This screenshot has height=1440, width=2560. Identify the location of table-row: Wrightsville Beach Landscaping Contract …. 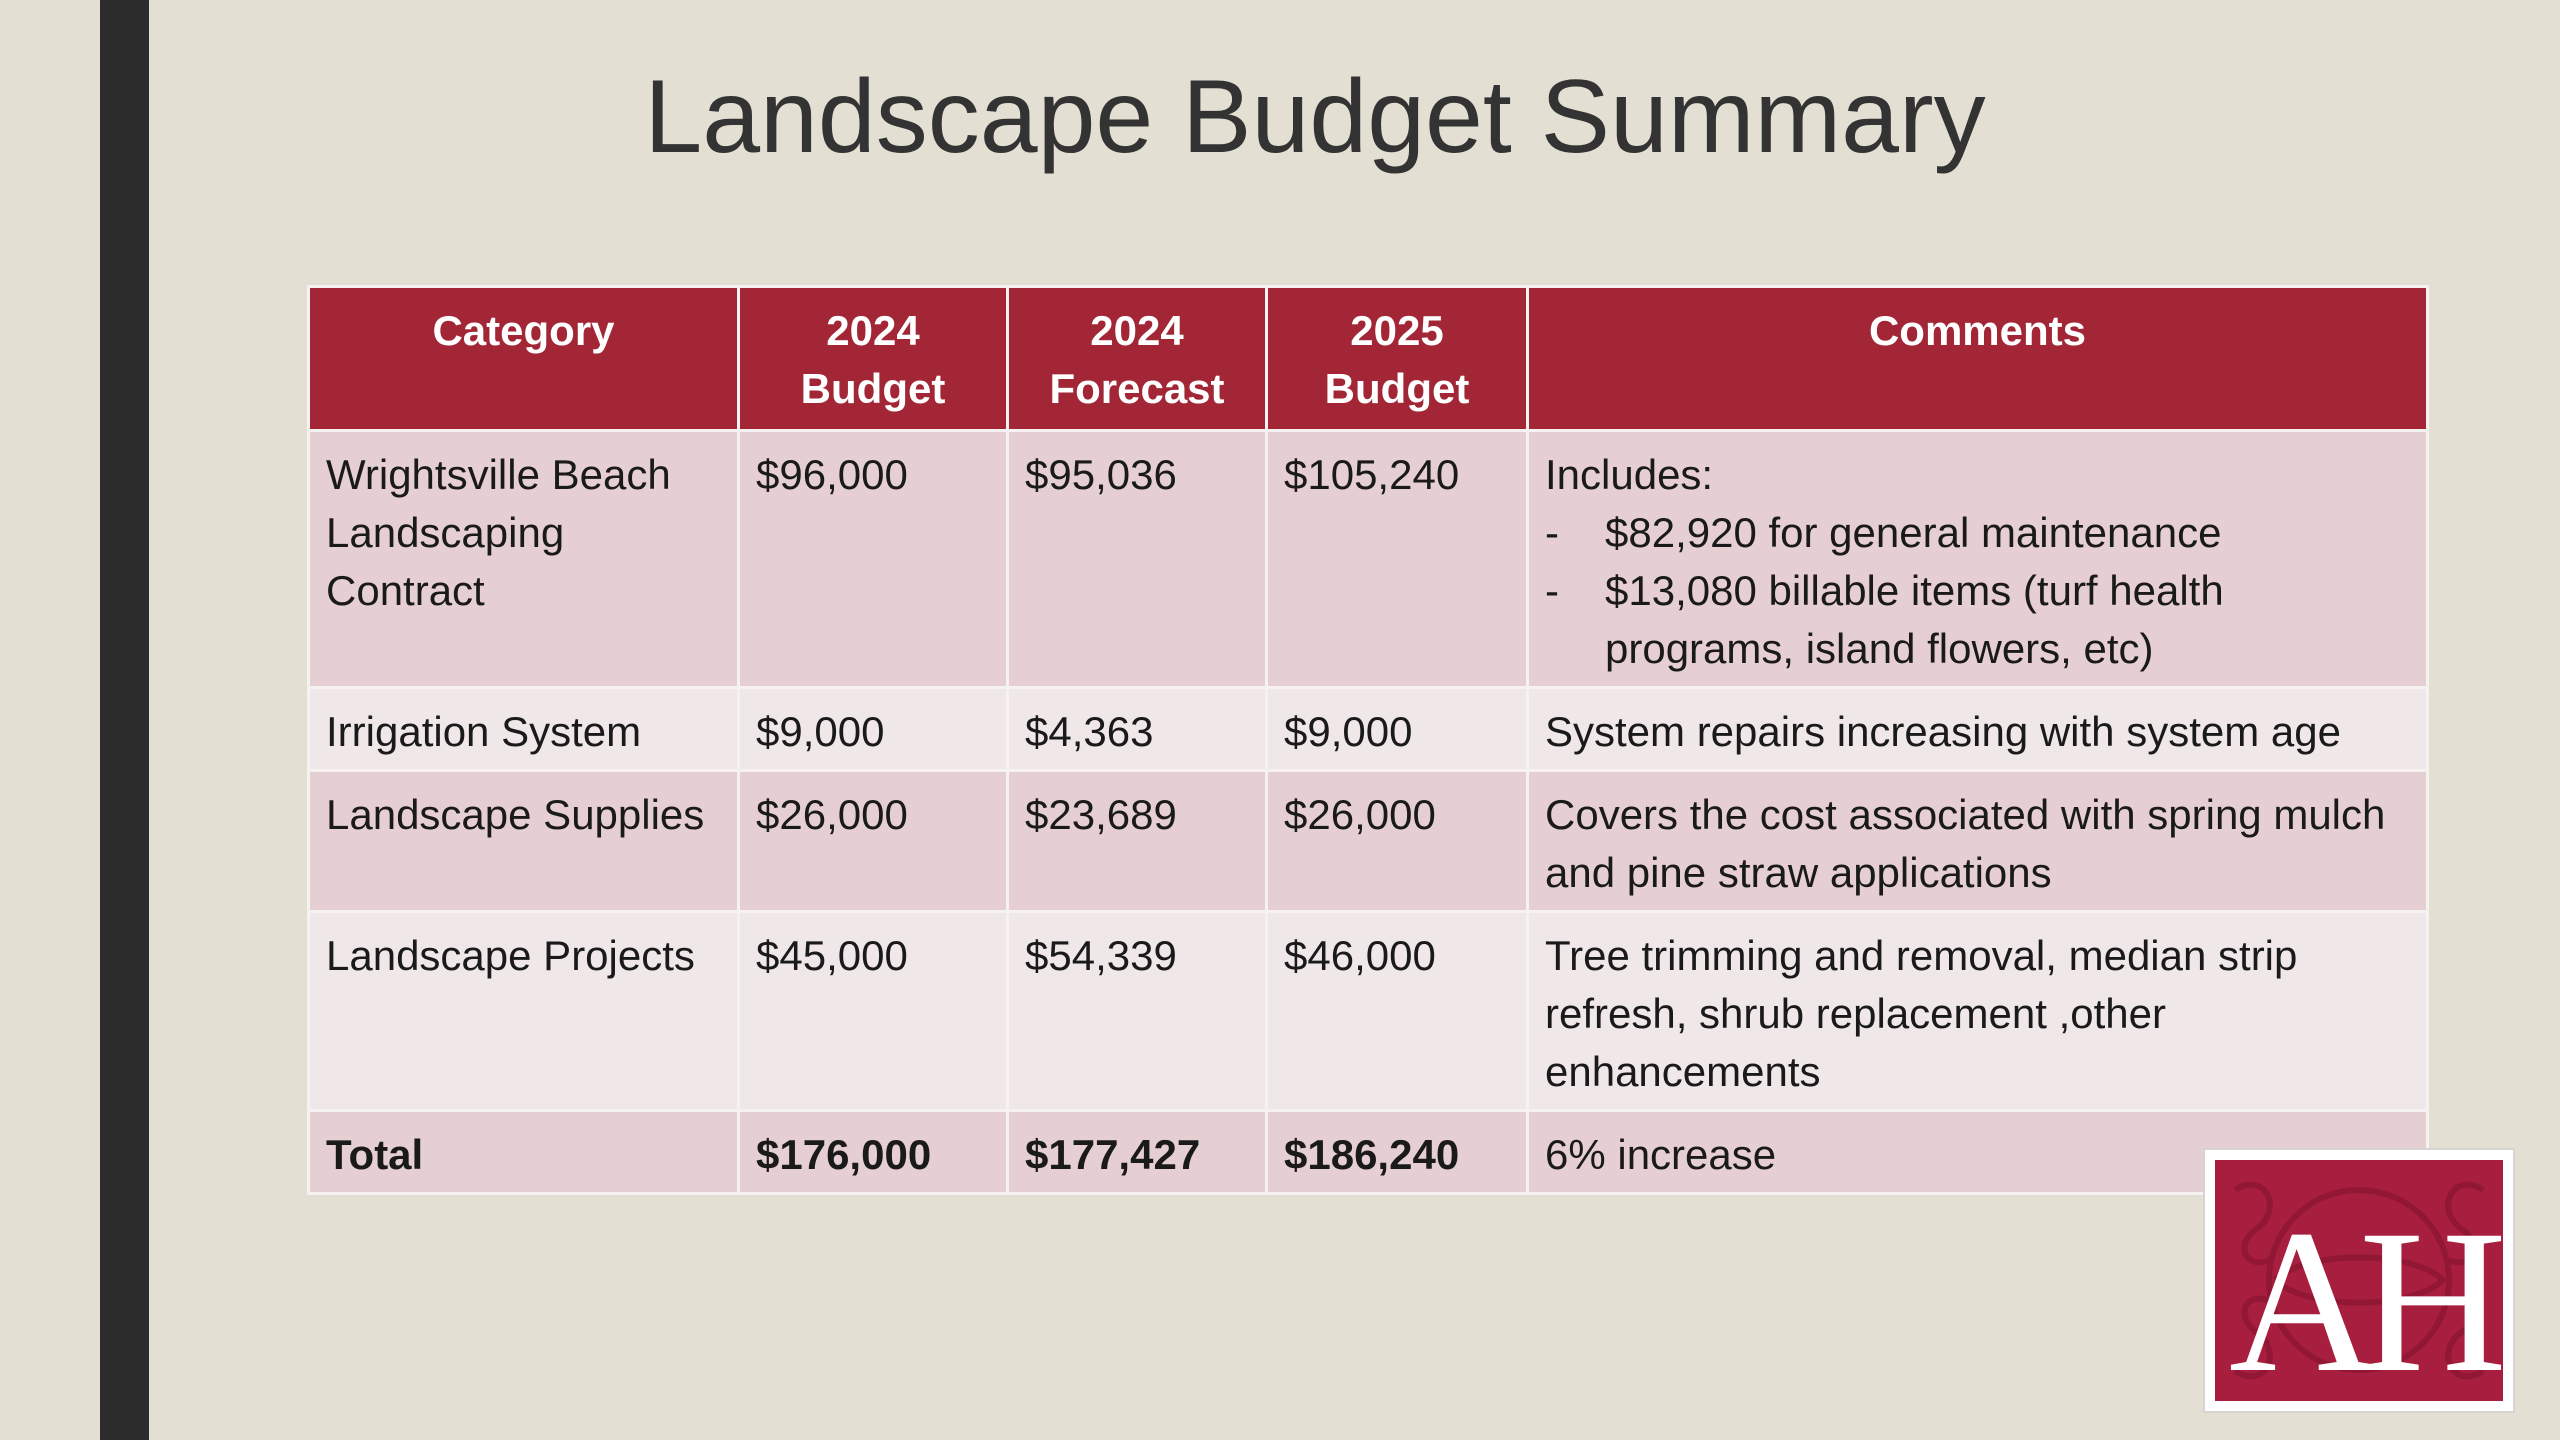
(1368, 559).